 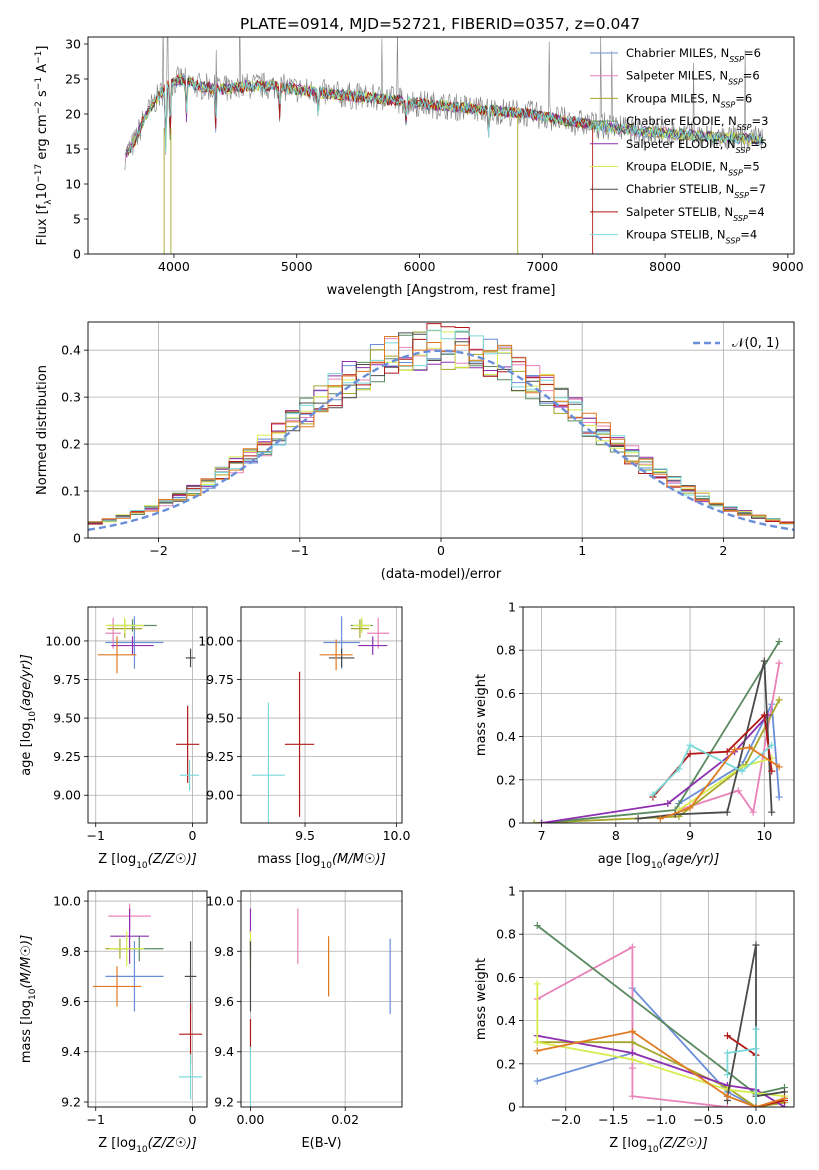 I want to click on legend-text: Chabrier MILES, N, so click(x=677, y=53).